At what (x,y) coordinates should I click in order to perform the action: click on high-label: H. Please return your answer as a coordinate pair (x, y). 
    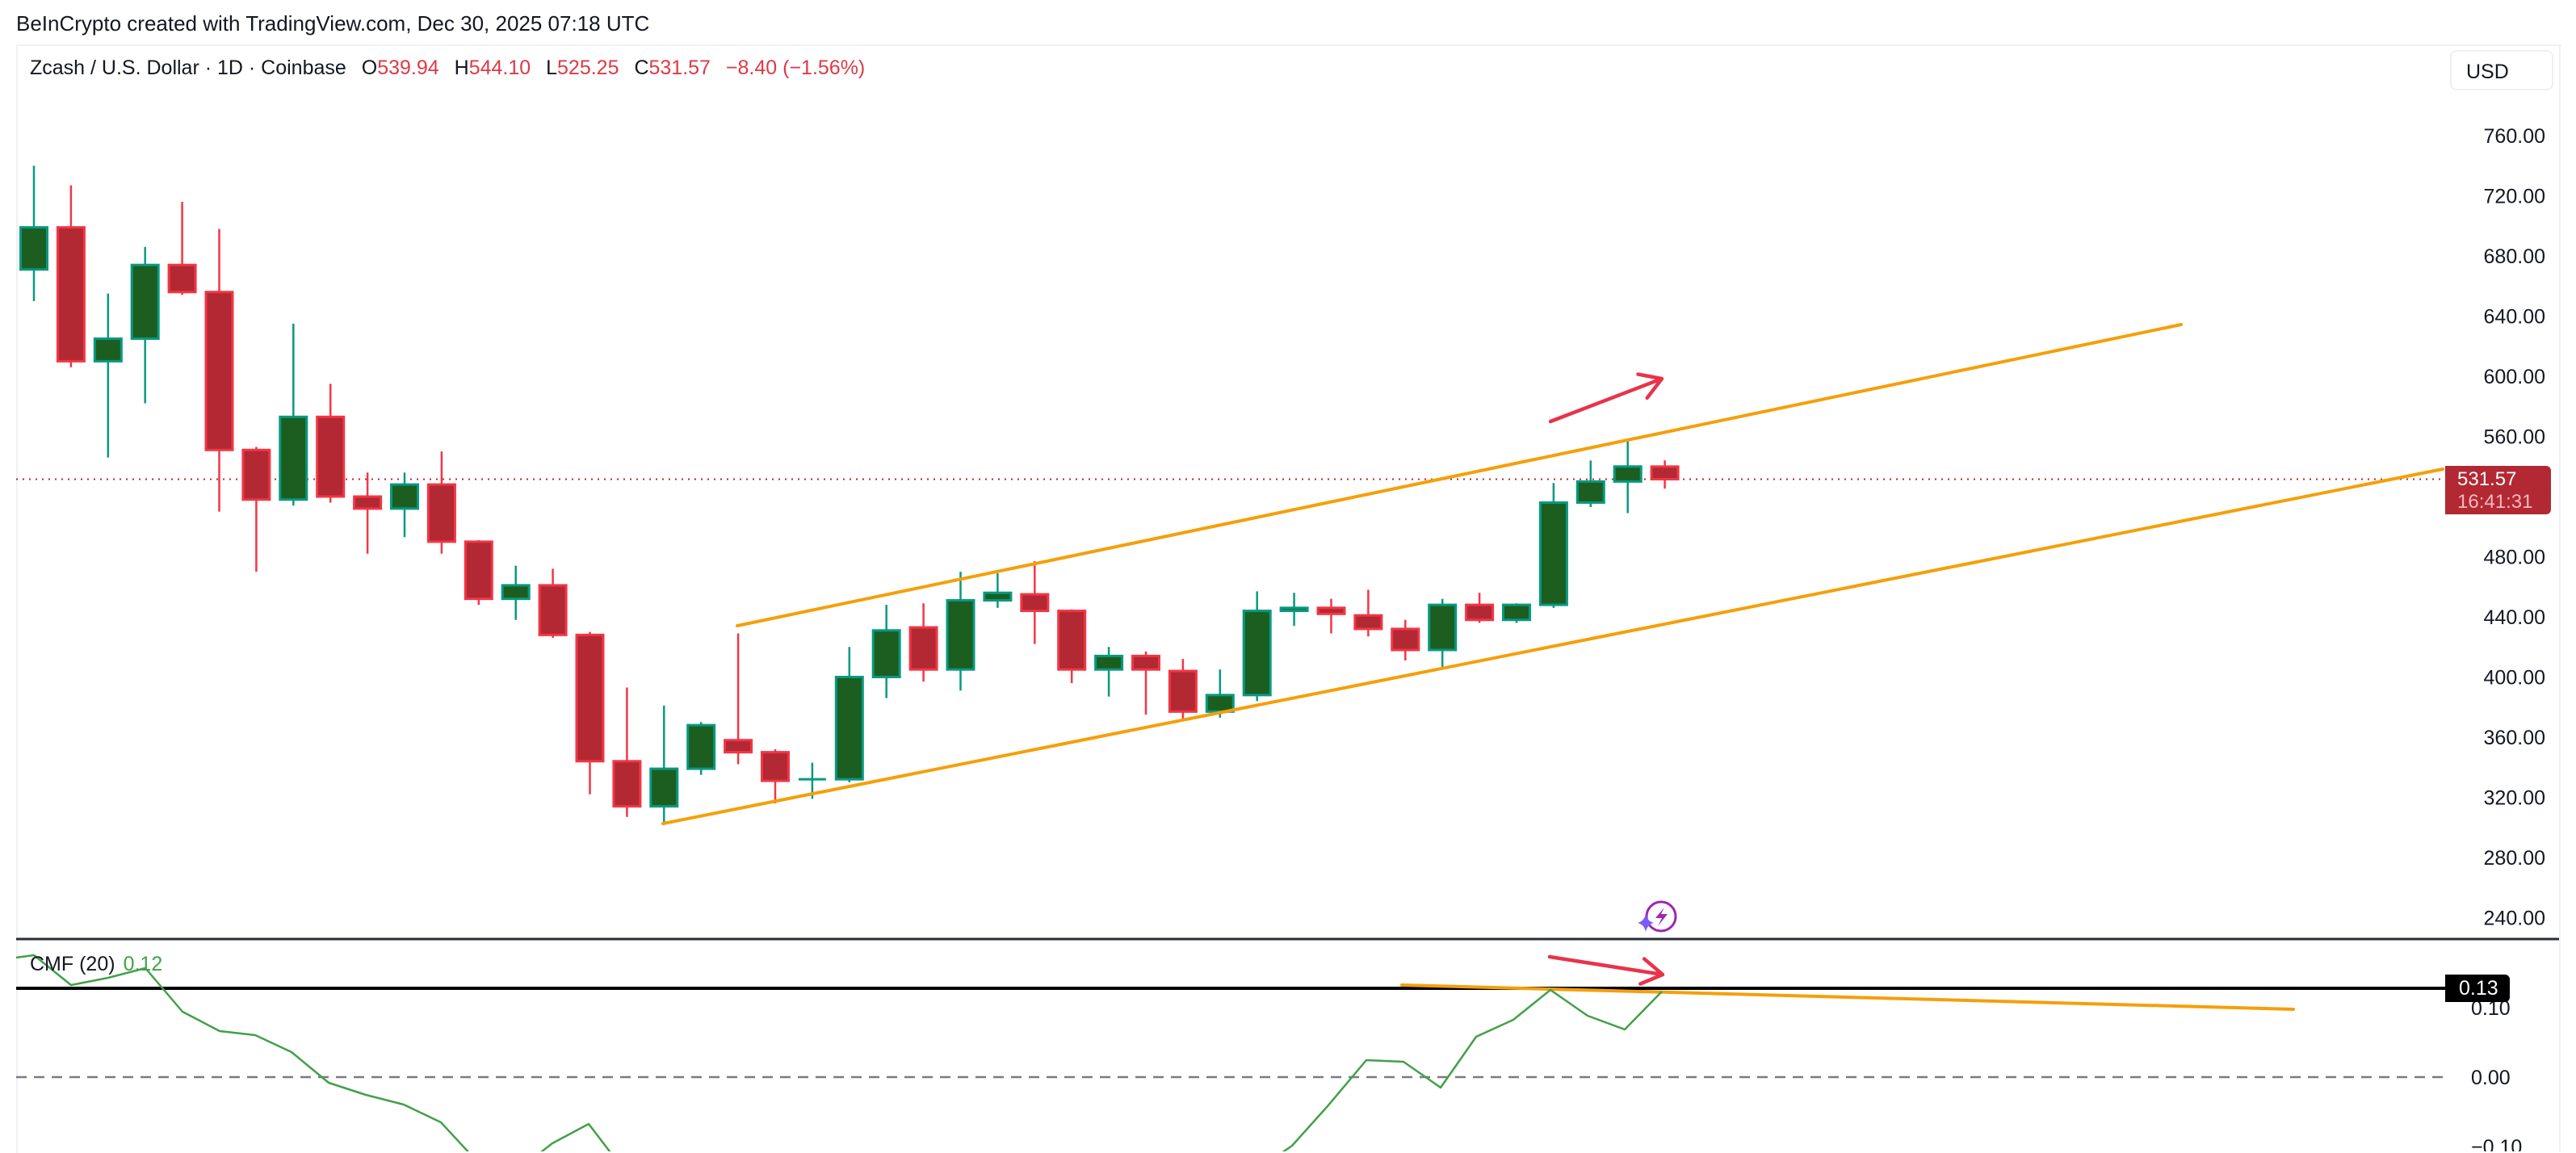
    Looking at the image, I should click on (461, 68).